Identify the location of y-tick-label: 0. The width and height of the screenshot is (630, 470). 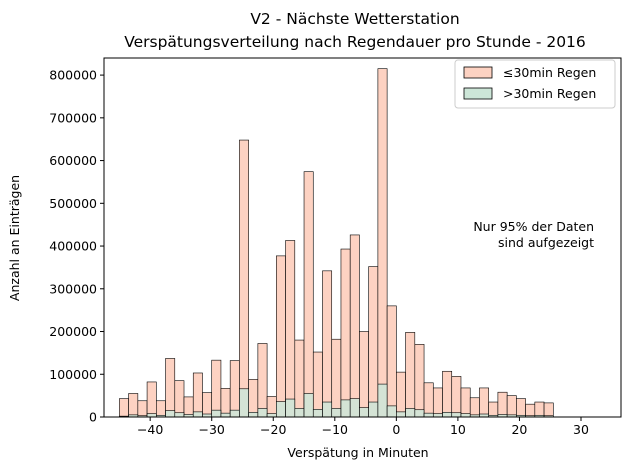
(93, 417).